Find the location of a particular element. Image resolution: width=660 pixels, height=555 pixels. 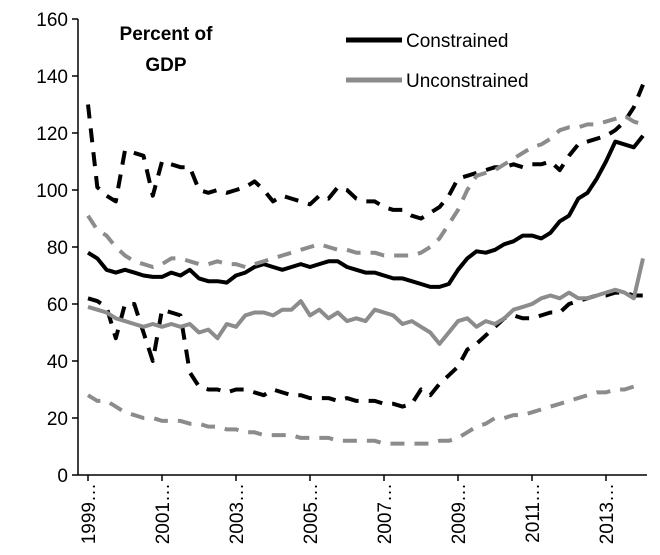

annotation: Percent of is located at coordinates (167, 34).